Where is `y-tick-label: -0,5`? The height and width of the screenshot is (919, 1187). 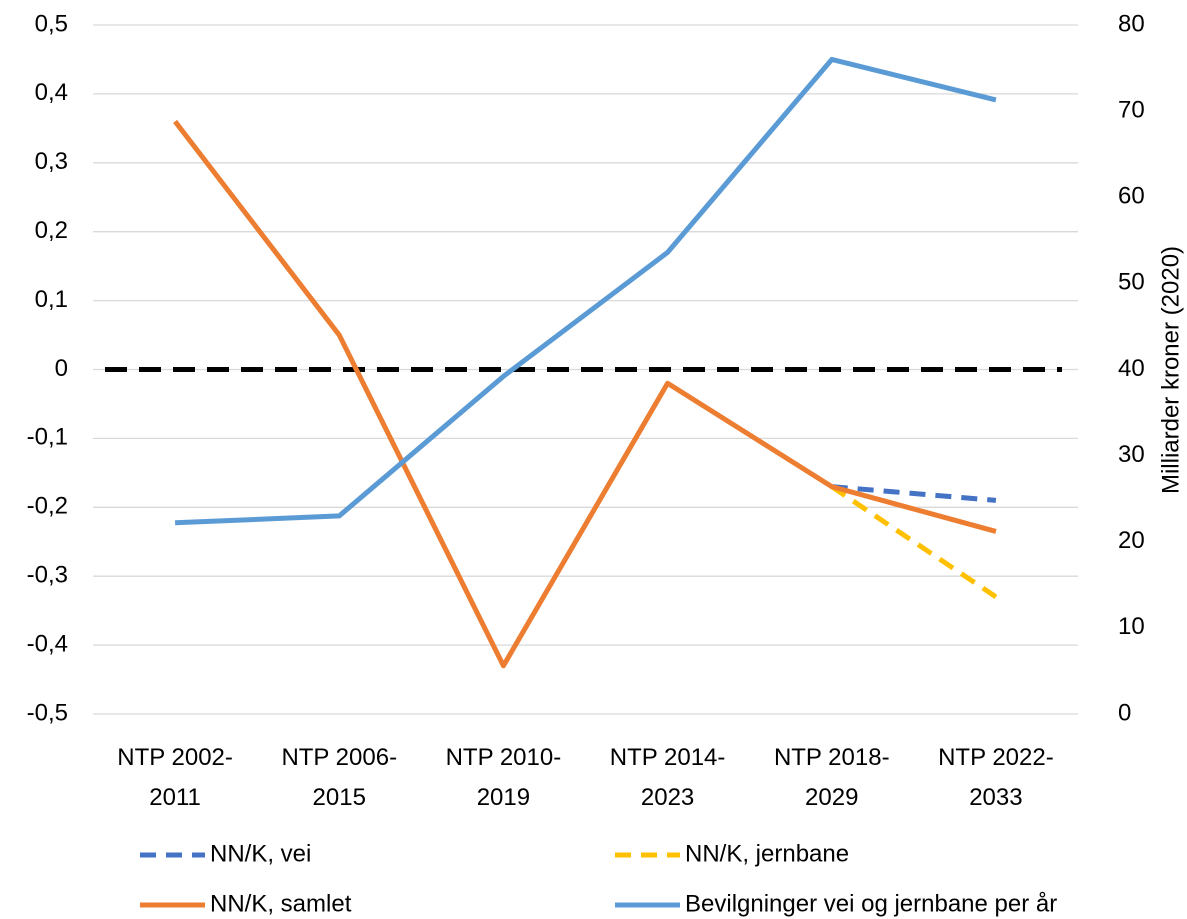
y-tick-label: -0,5 is located at coordinates (47, 712).